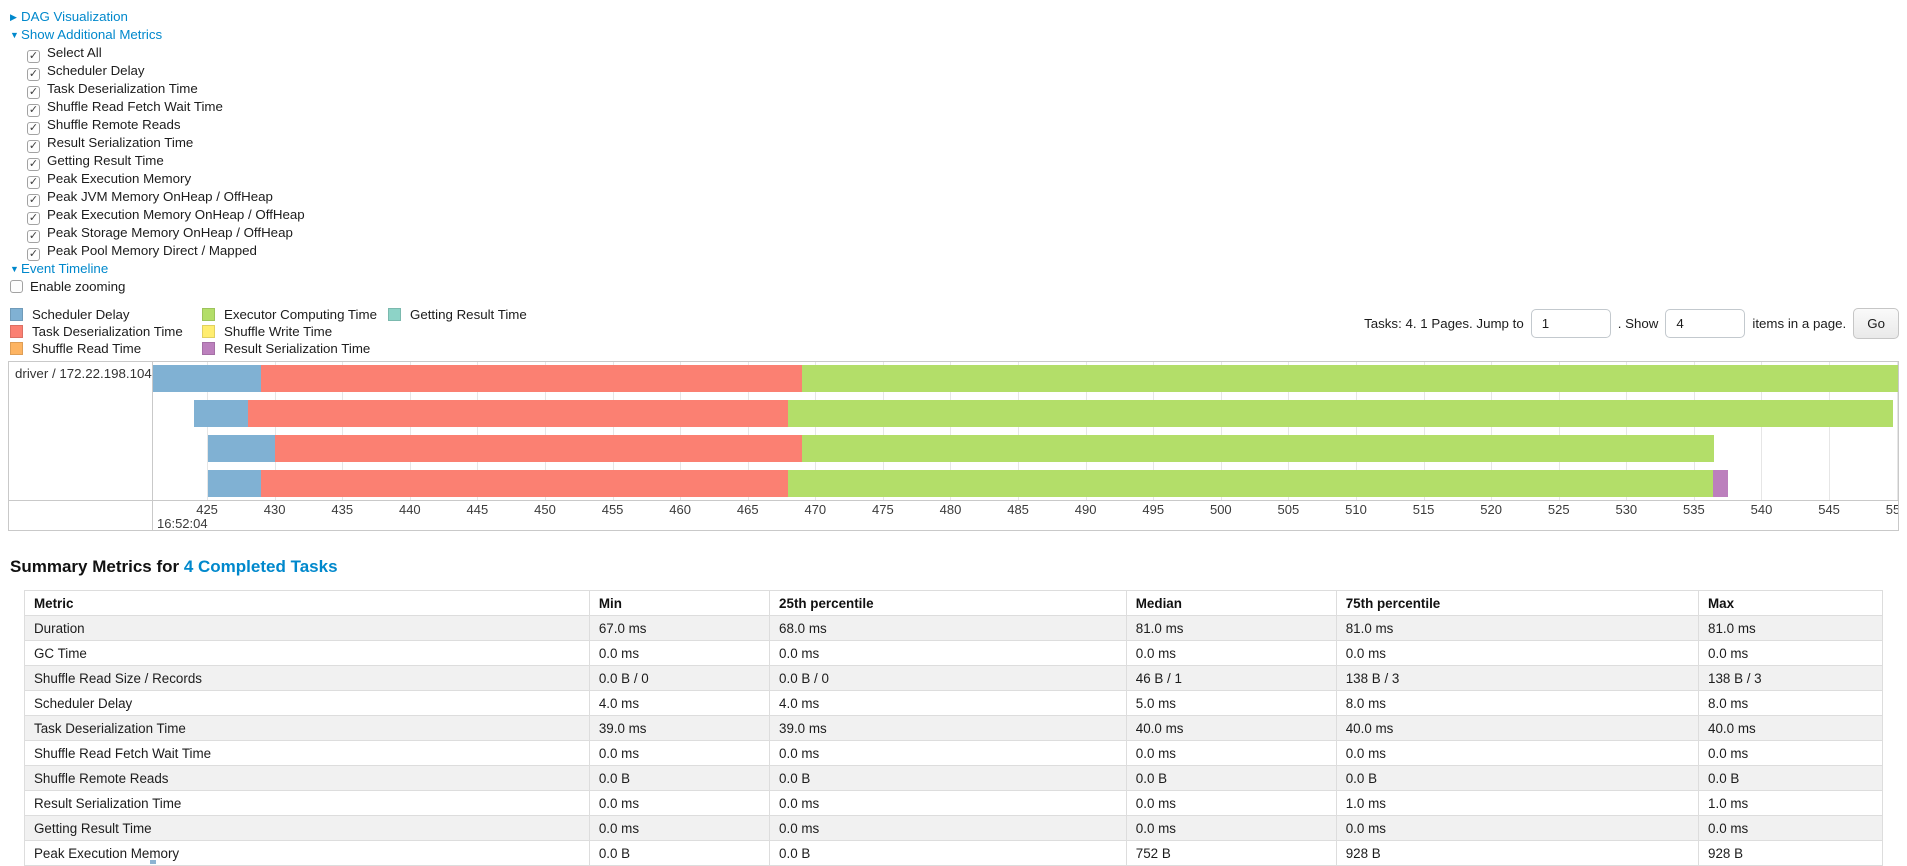 The height and width of the screenshot is (866, 1907). I want to click on tasks-count-label: Tasks: 4. 1 Pages. Jump to, so click(1444, 323).